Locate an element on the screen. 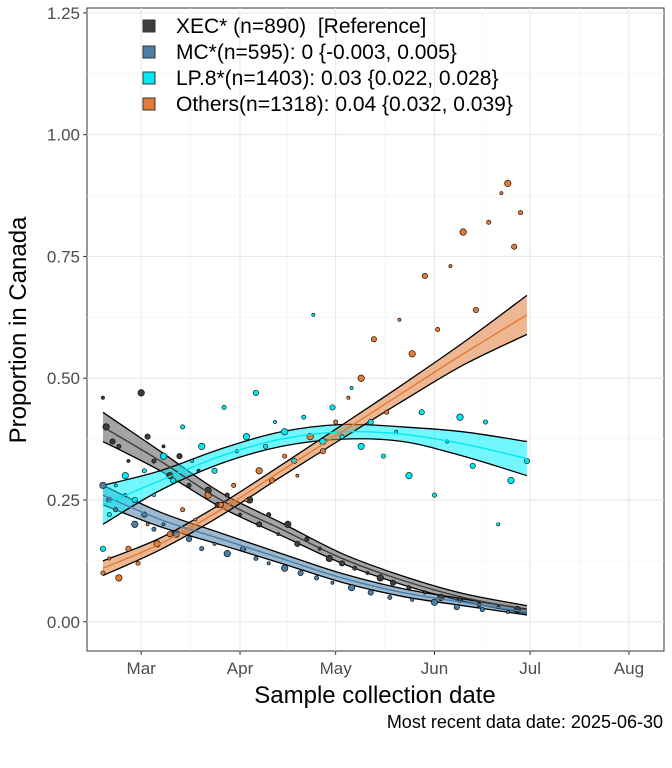  legend-label: MC*(n=595): 0 {-0.003, 0.005} is located at coordinates (316, 52).